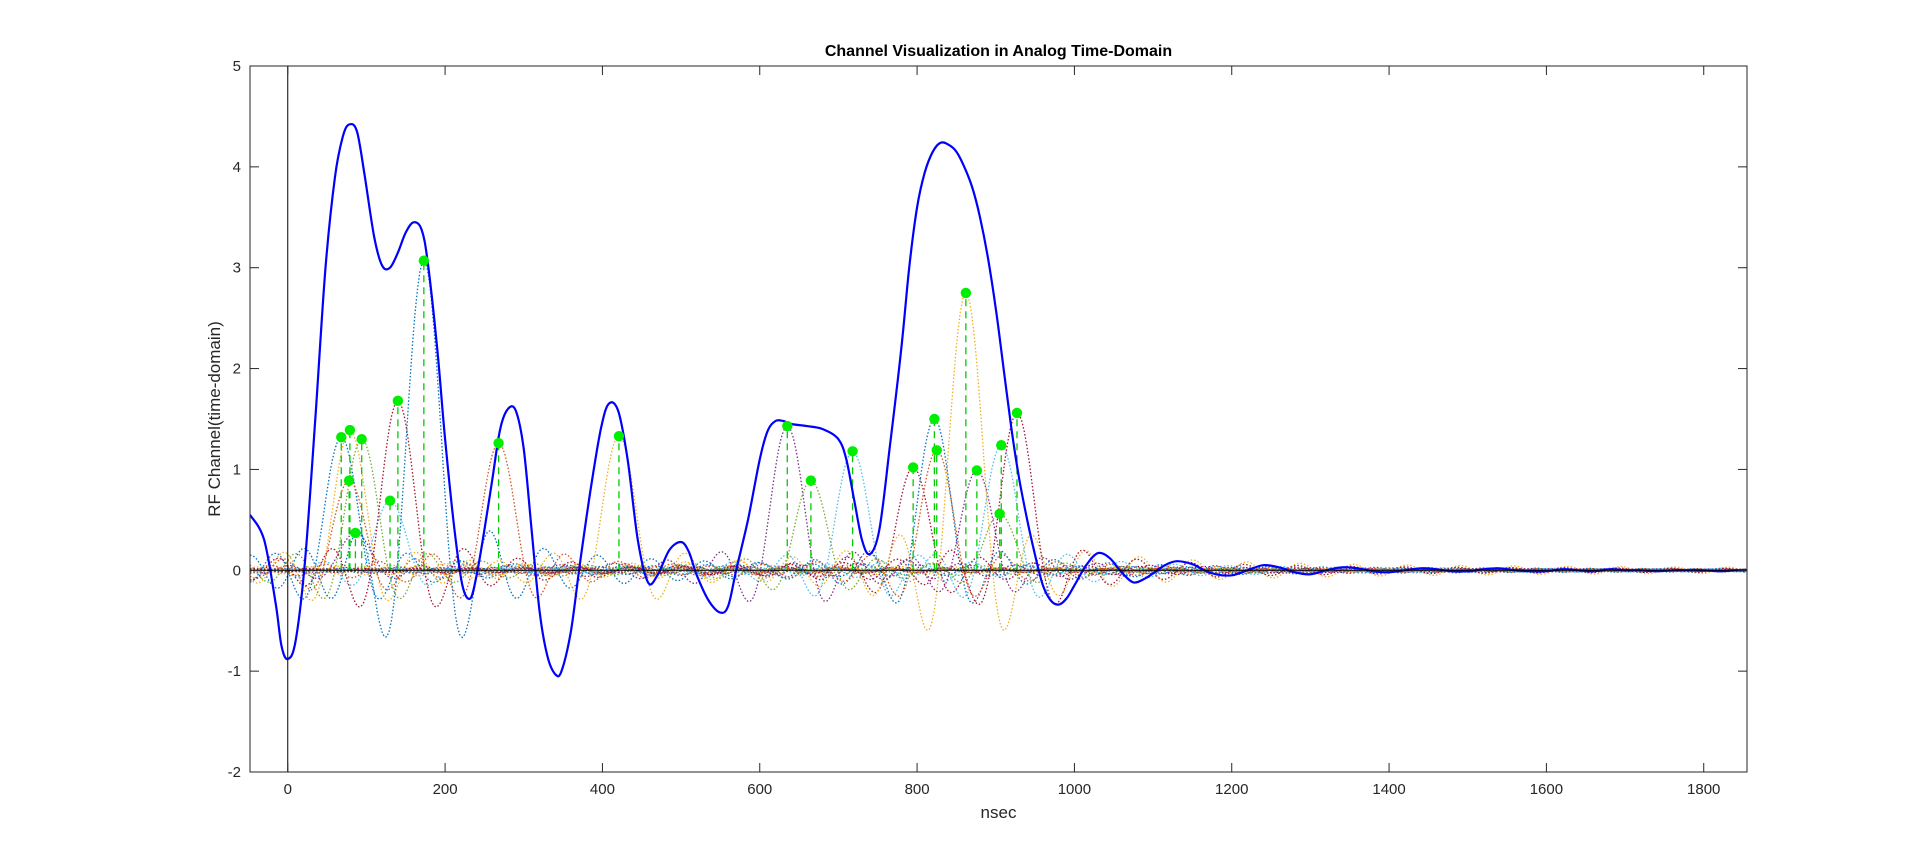 Image resolution: width=1916 pixels, height=861 pixels. What do you see at coordinates (237, 469) in the screenshot?
I see `y-tick-label: 1` at bounding box center [237, 469].